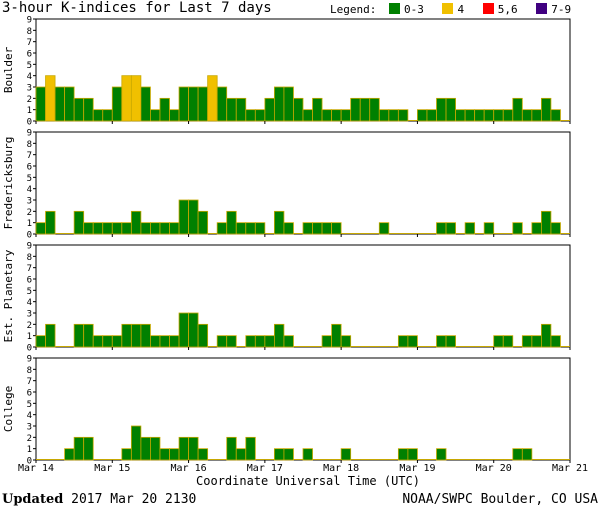 The image size is (600, 510). Describe the element at coordinates (561, 9) in the screenshot. I see `legend-item-label: 7-9` at that location.